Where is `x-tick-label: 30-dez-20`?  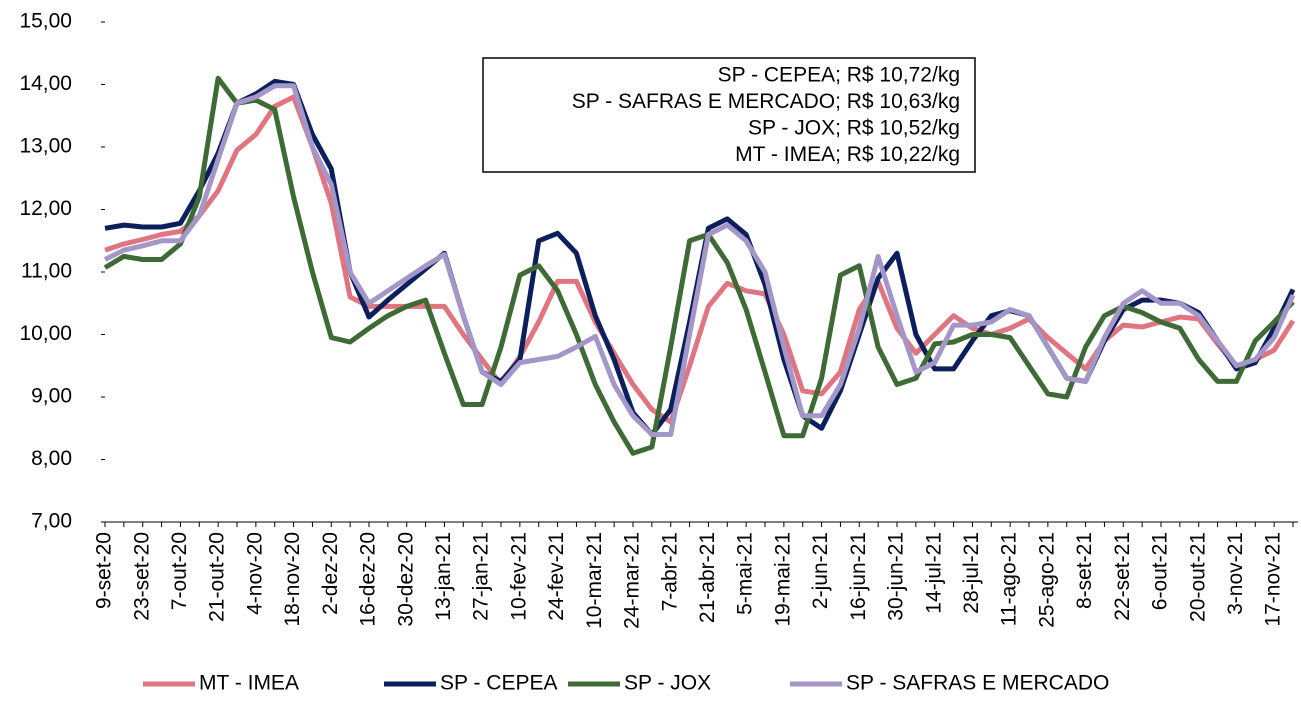 x-tick-label: 30-dez-20 is located at coordinates (405, 579).